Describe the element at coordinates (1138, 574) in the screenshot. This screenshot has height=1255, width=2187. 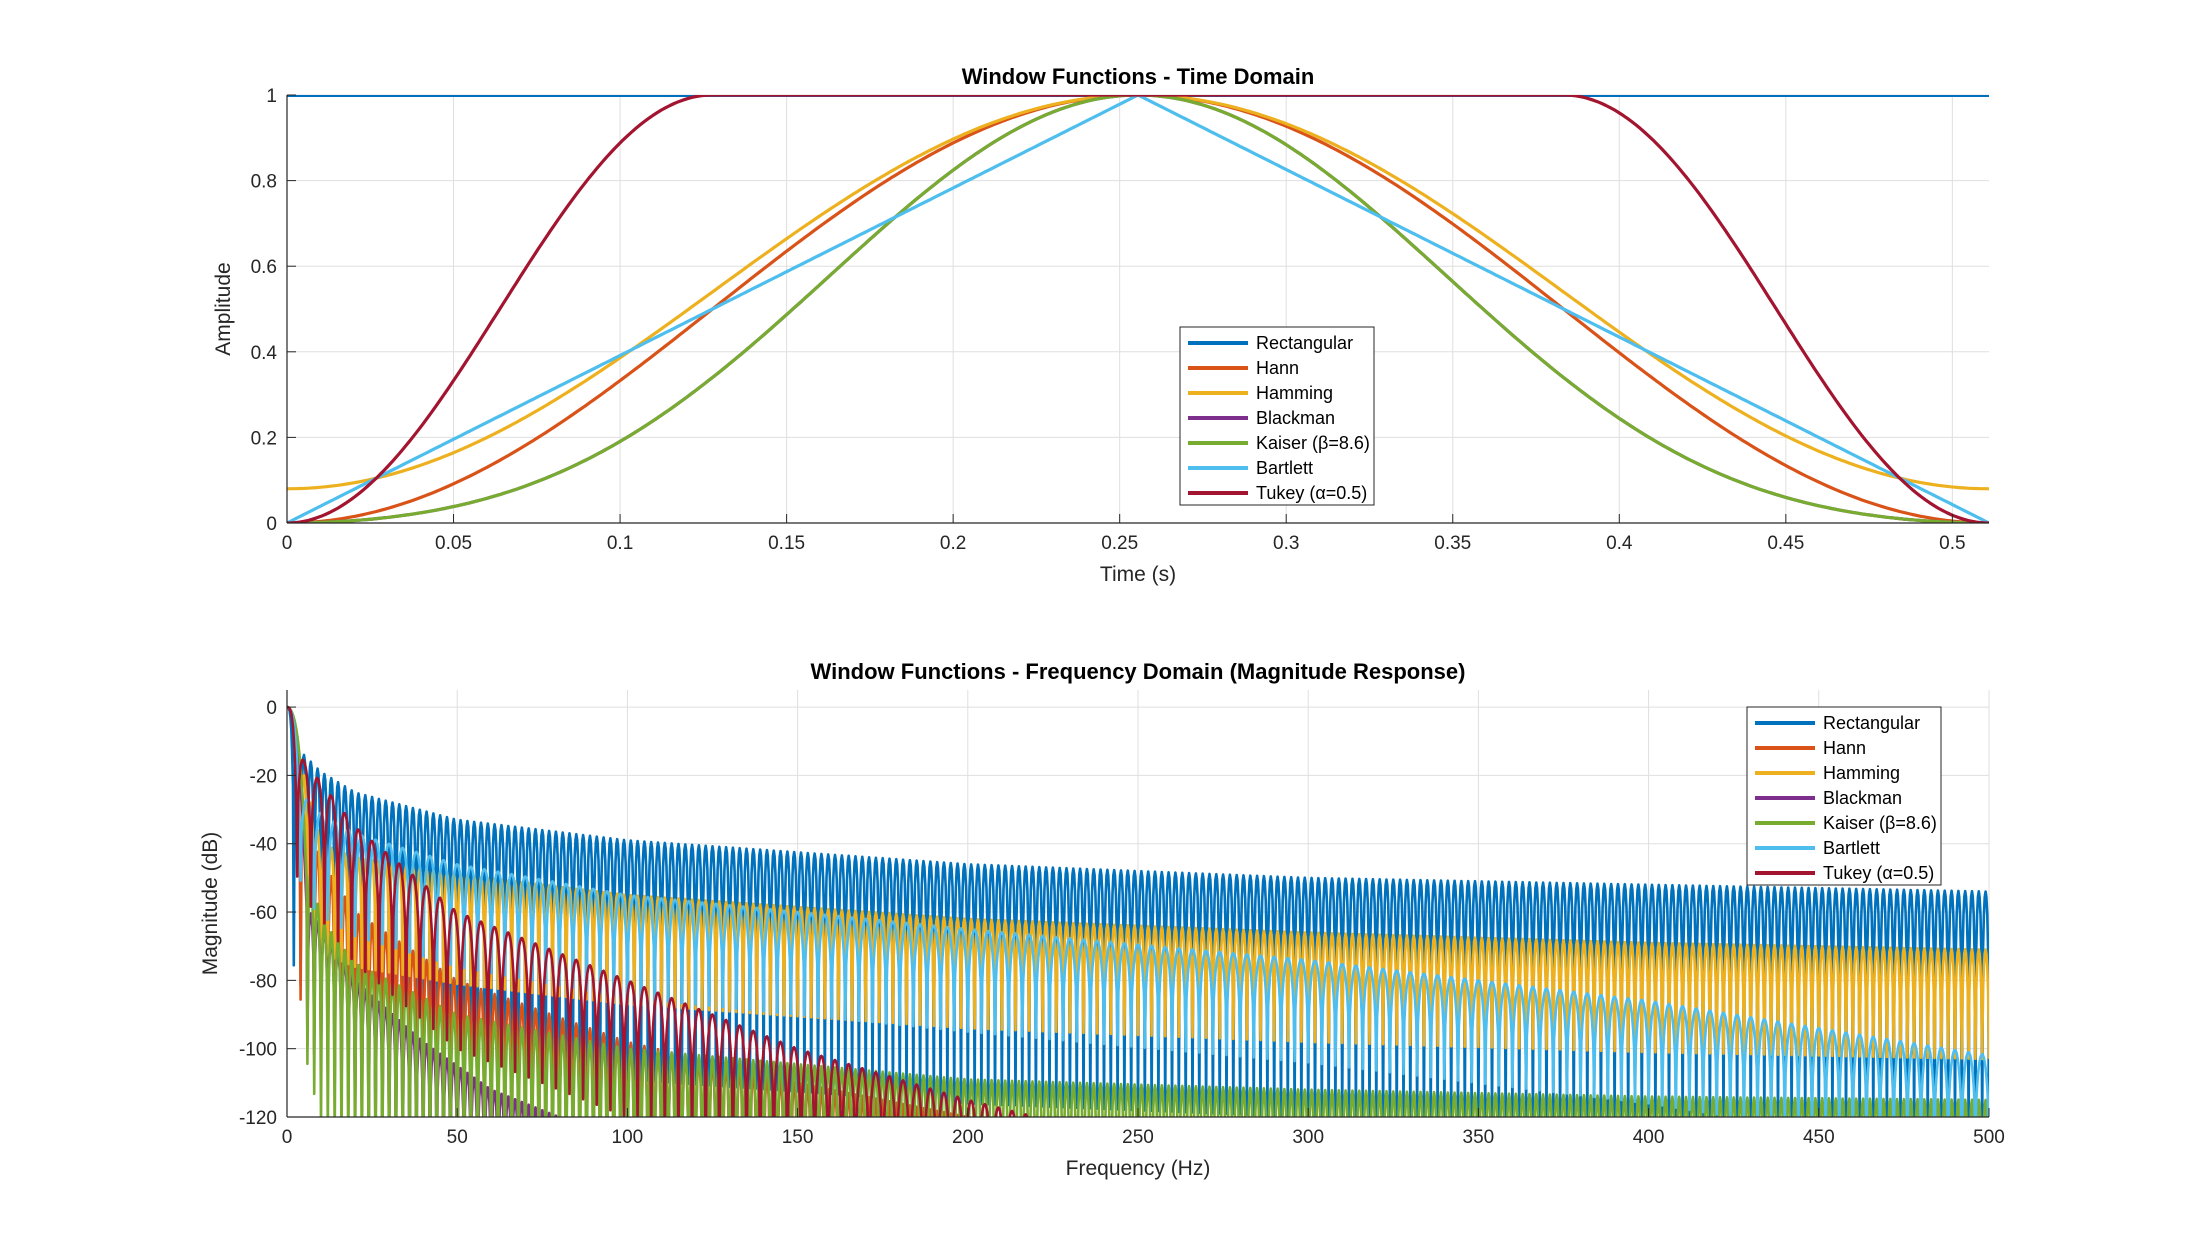
I see `x-axis-label: Time (s)` at that location.